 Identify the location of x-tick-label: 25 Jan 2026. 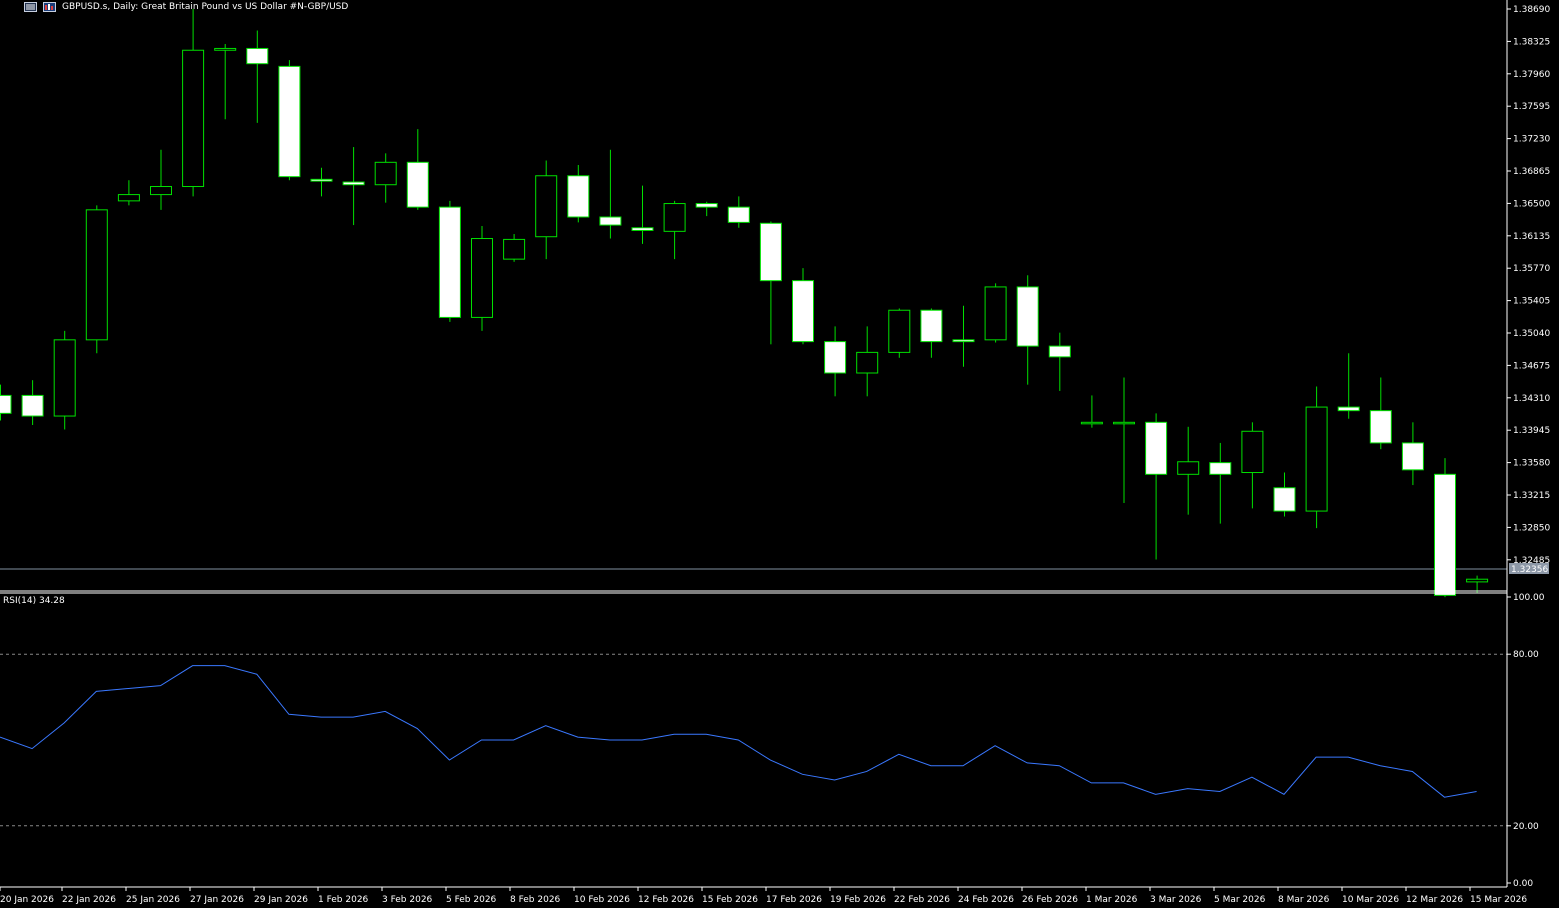
(153, 900).